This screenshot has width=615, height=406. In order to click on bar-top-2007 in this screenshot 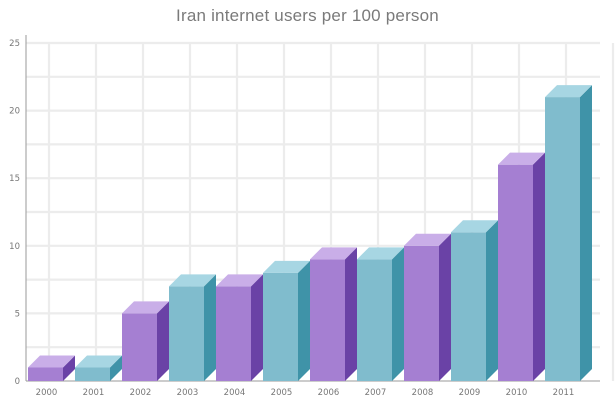, I will do `click(380, 253)`.